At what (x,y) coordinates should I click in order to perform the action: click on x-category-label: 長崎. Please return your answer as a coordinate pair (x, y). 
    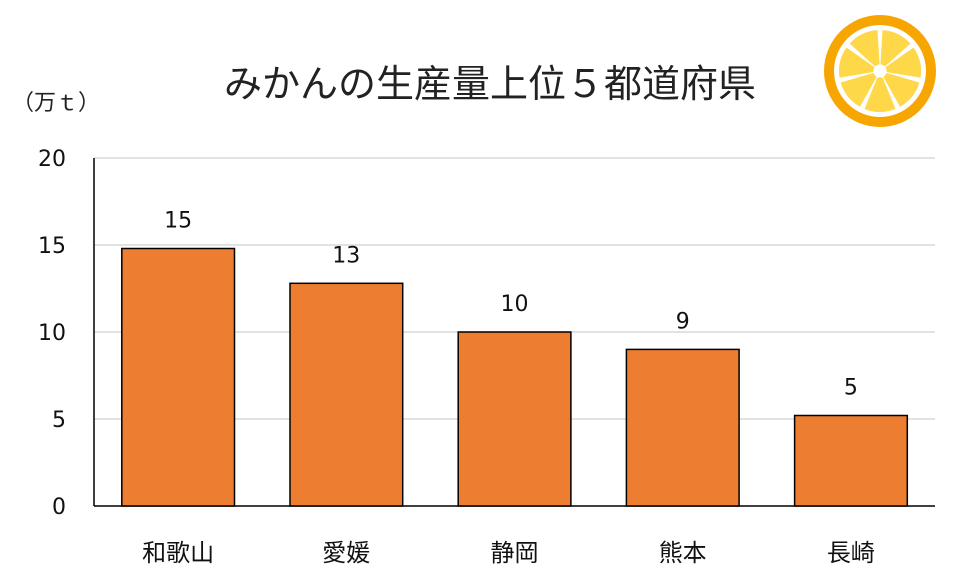
    Looking at the image, I should click on (851, 553).